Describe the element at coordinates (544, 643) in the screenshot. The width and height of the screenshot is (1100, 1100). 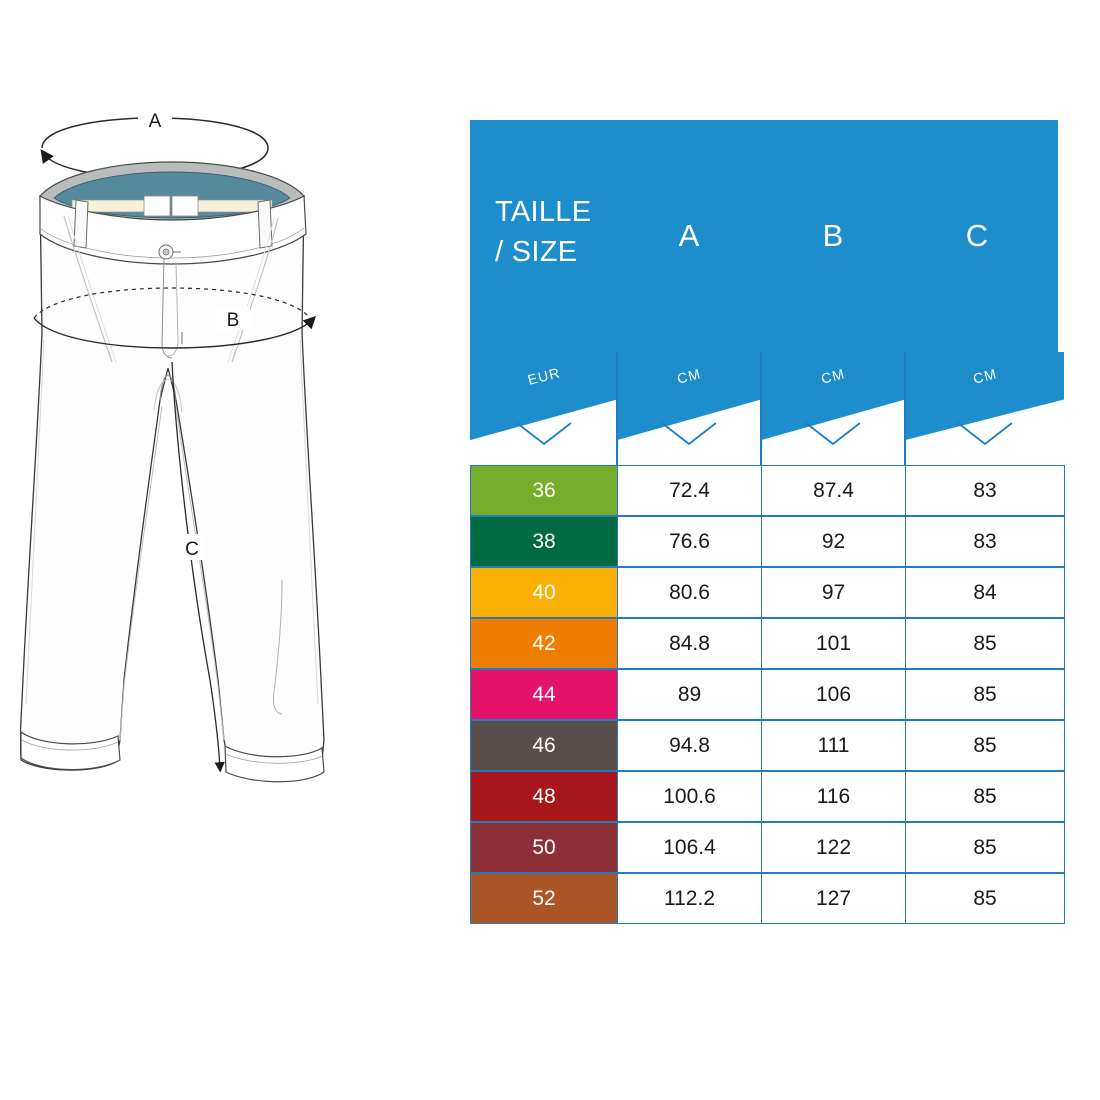
I see `size-swatch-cell: 42` at that location.